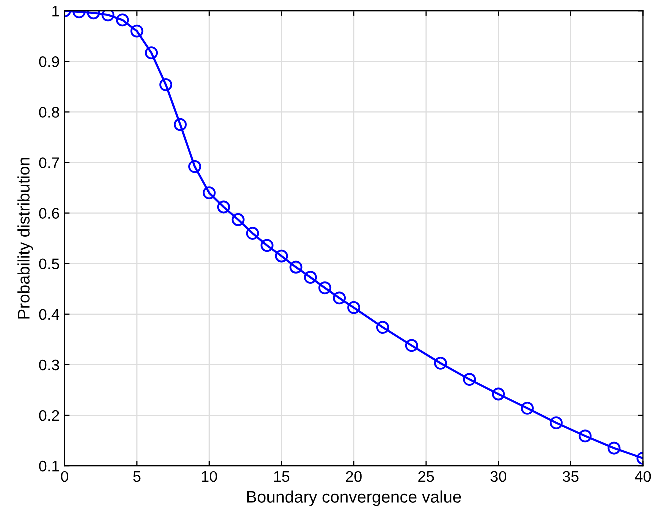 The image size is (655, 529). Describe the element at coordinates (49, 466) in the screenshot. I see `y-tick-label: 0.1` at that location.